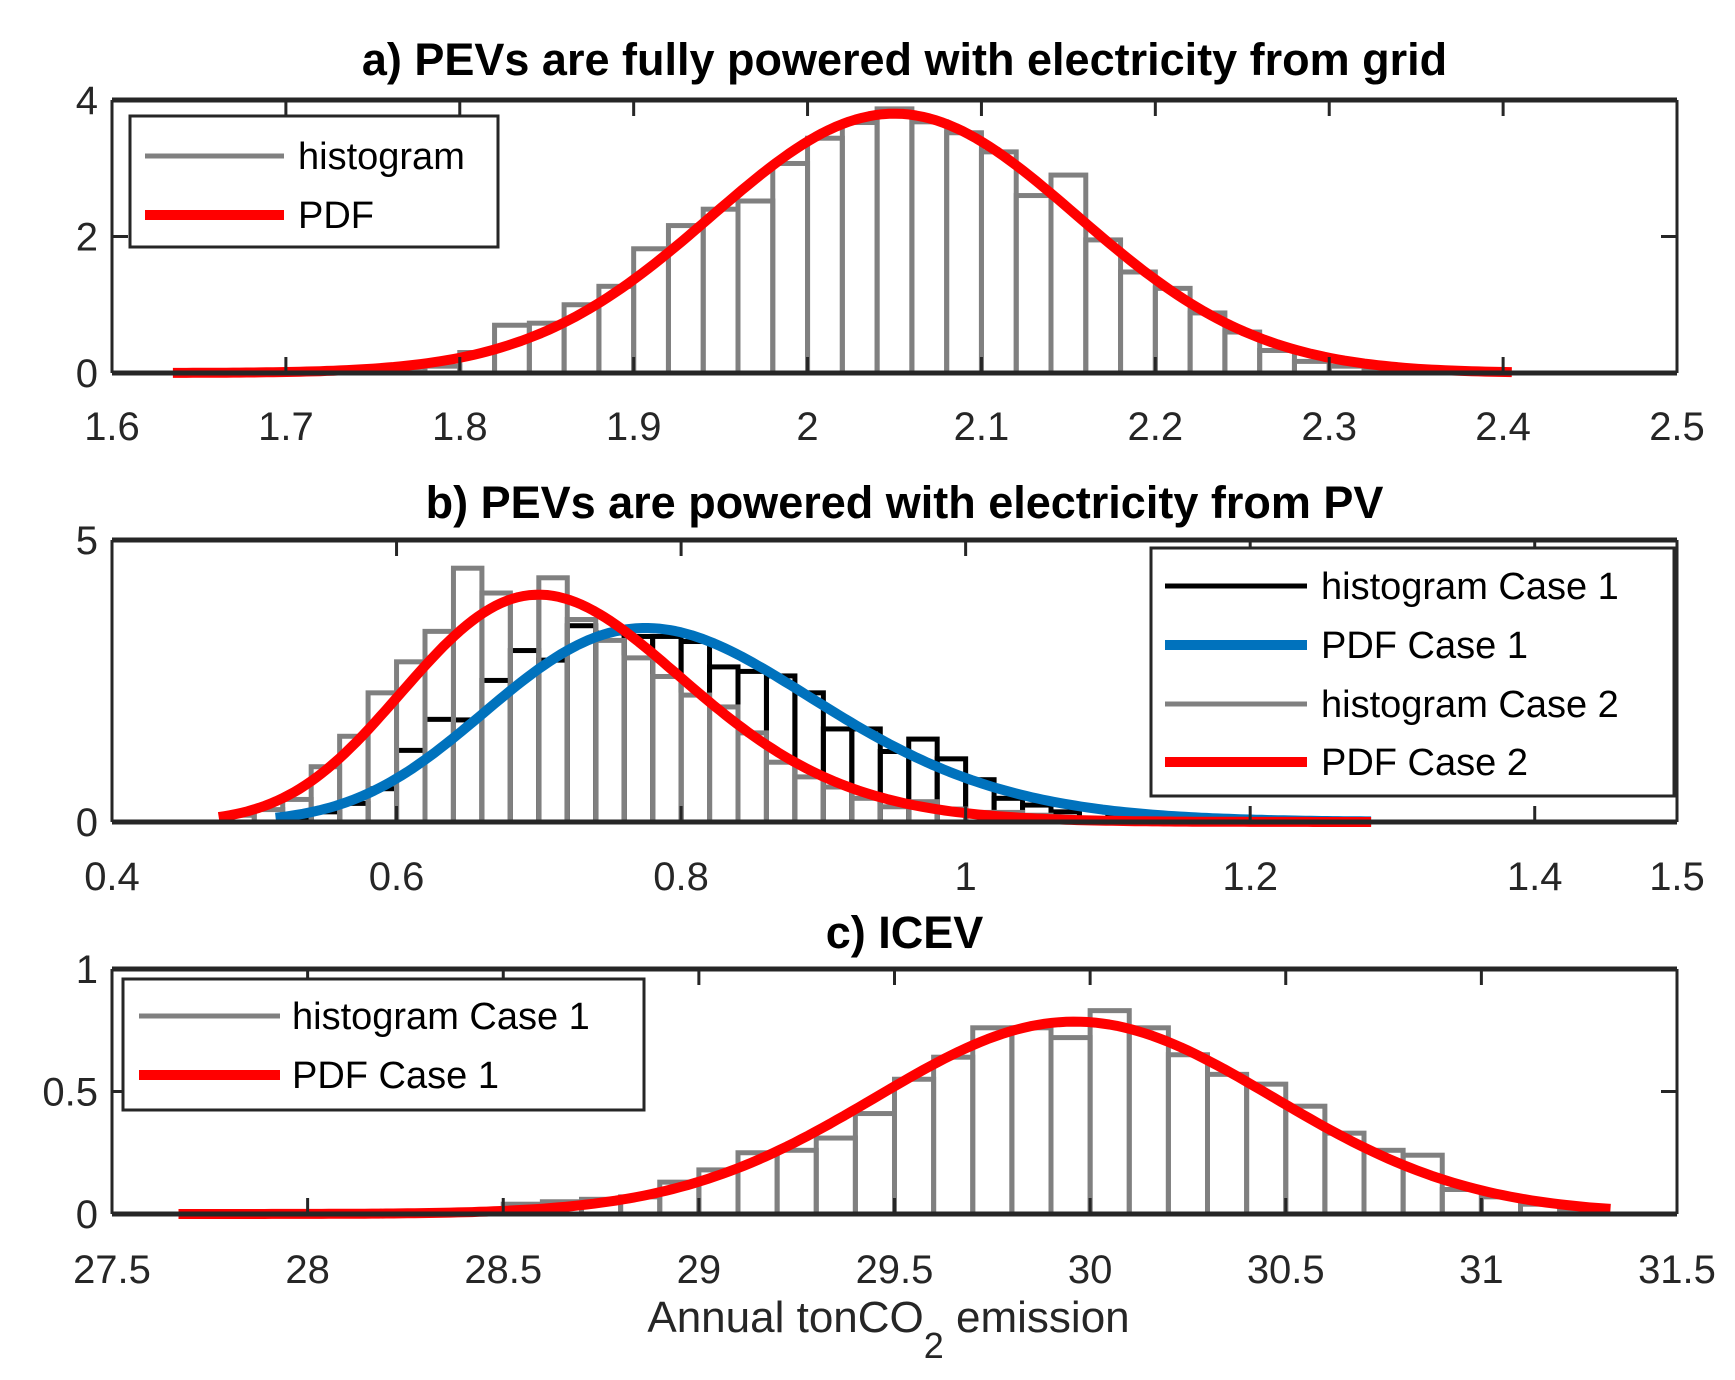 The image size is (1735, 1380). I want to click on legend: histogram PDF, so click(314, 181).